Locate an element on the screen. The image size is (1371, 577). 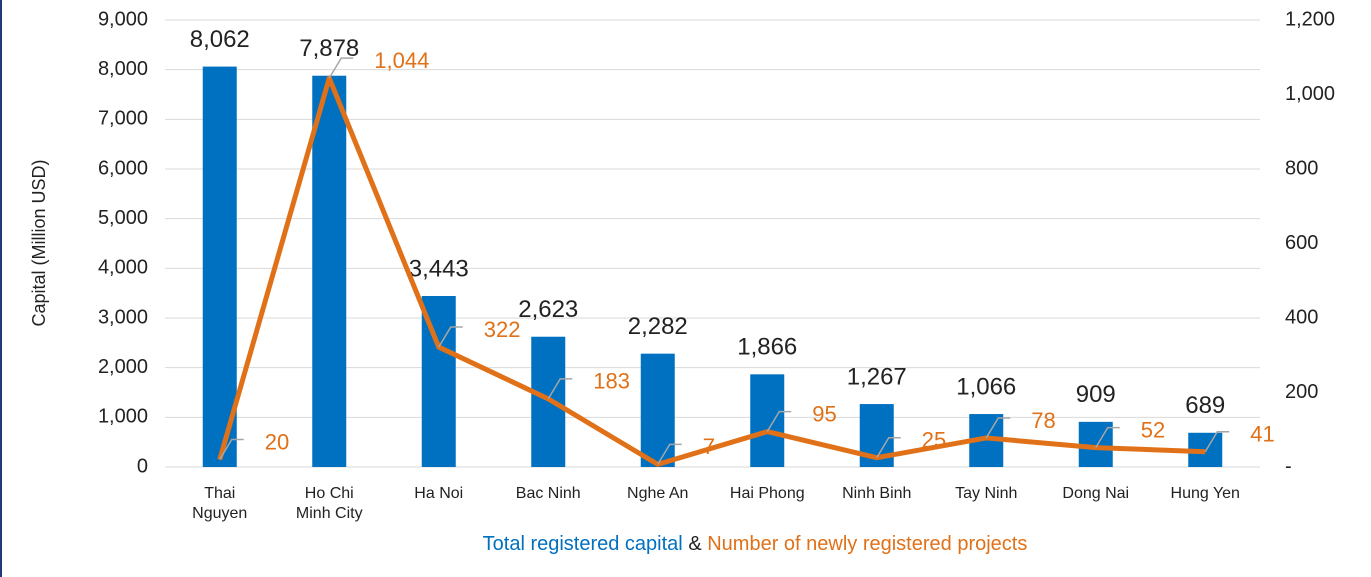
x-tick-label: Ho Chi Minh City is located at coordinates (329, 503).